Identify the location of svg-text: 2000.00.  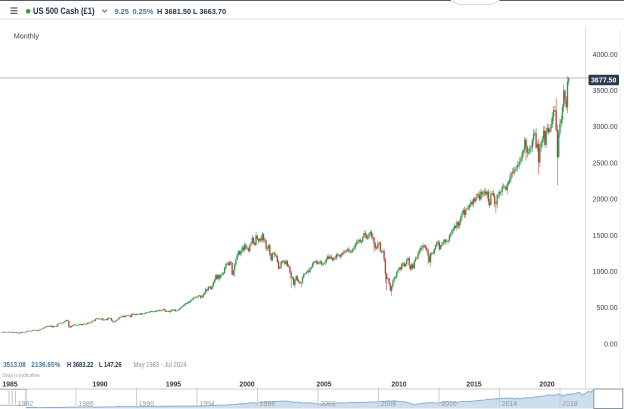
(605, 200).